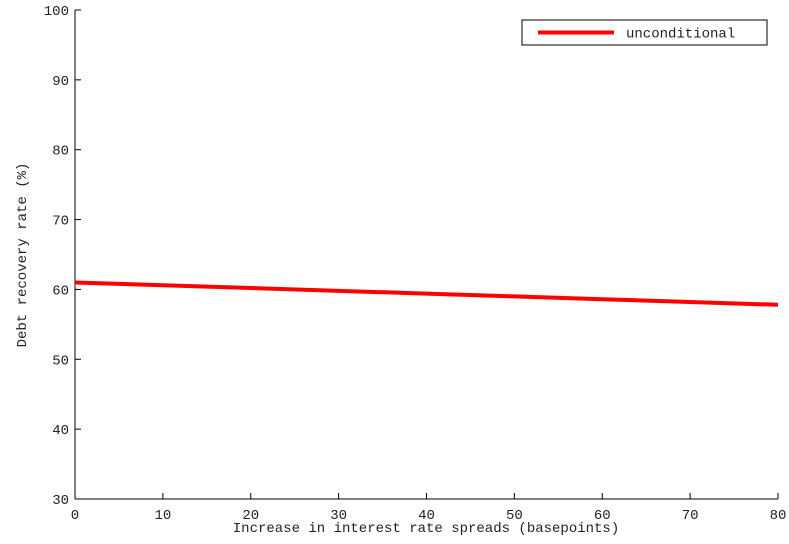  What do you see at coordinates (162, 516) in the screenshot?
I see `x-tick-label: 10` at bounding box center [162, 516].